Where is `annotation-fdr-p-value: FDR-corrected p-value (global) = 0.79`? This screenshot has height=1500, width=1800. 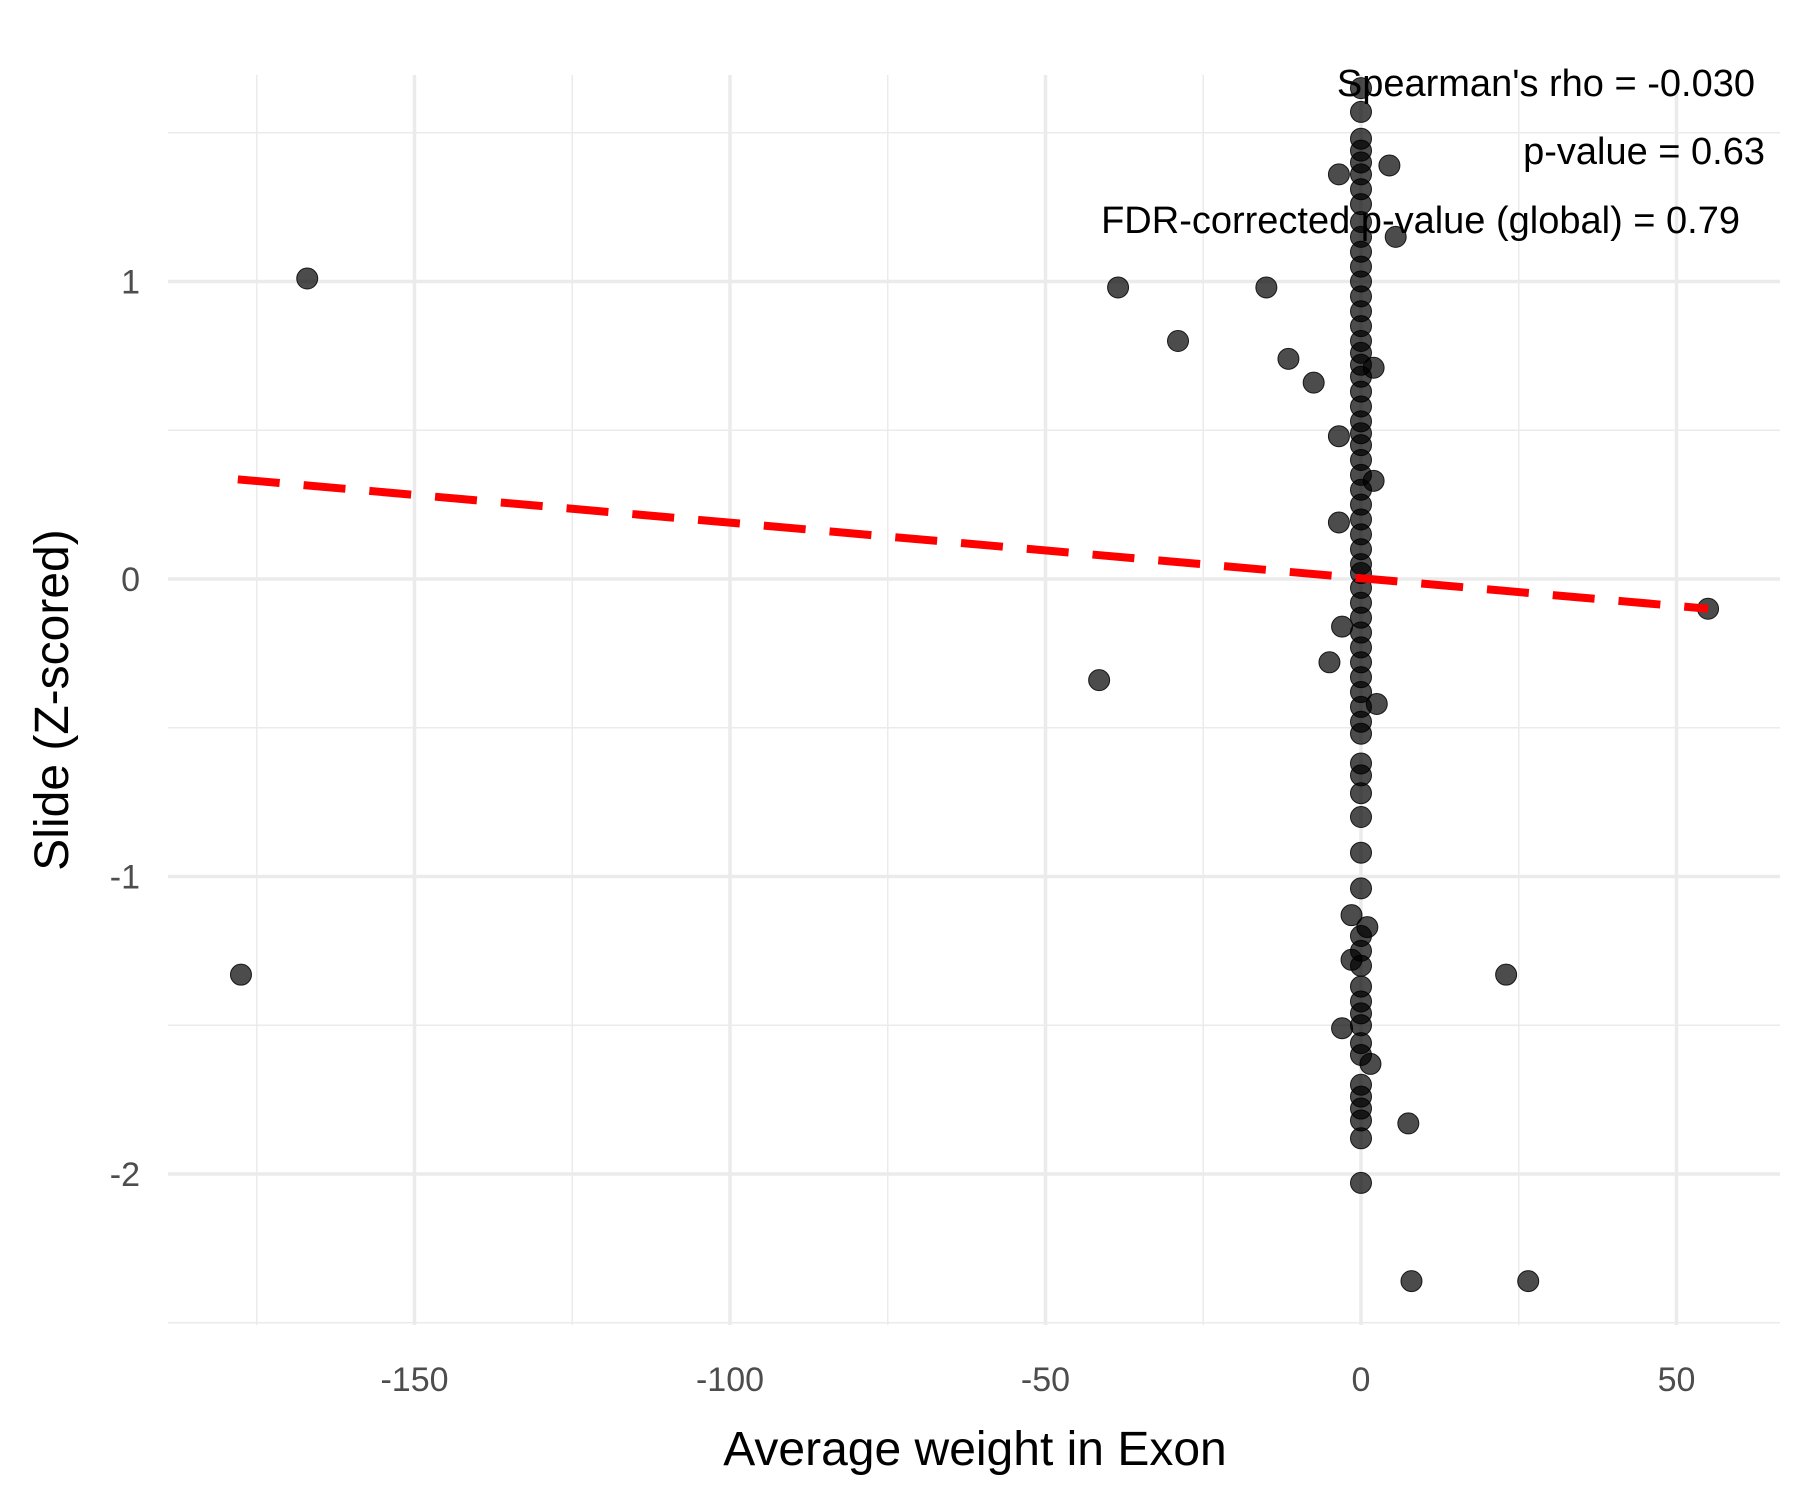
annotation-fdr-p-value: FDR-corrected p-value (global) = 0.79 is located at coordinates (1420, 221).